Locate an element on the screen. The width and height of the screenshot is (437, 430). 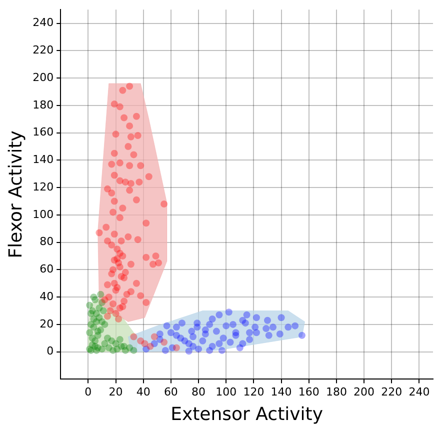
x-tick-label: 200 is located at coordinates (364, 392).